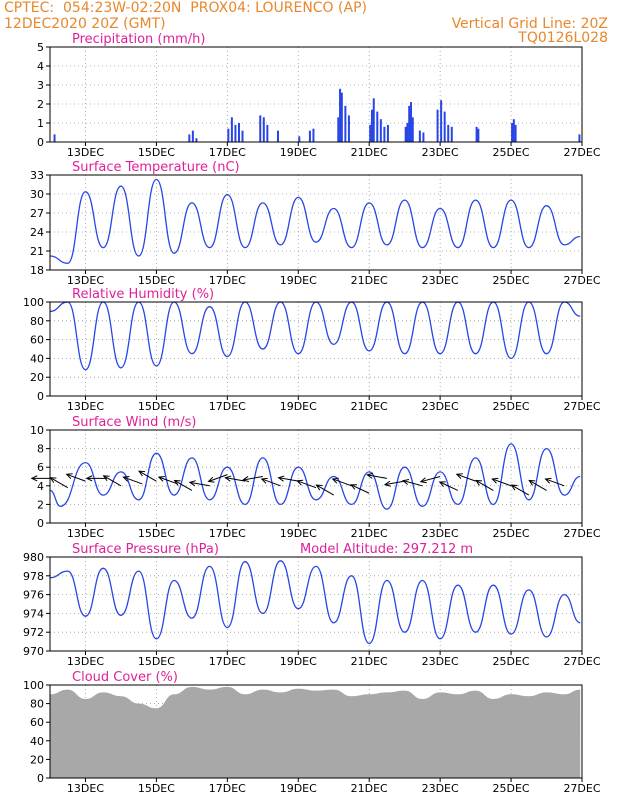  What do you see at coordinates (227, 152) in the screenshot?
I see `x-tick-label: 17DEC` at bounding box center [227, 152].